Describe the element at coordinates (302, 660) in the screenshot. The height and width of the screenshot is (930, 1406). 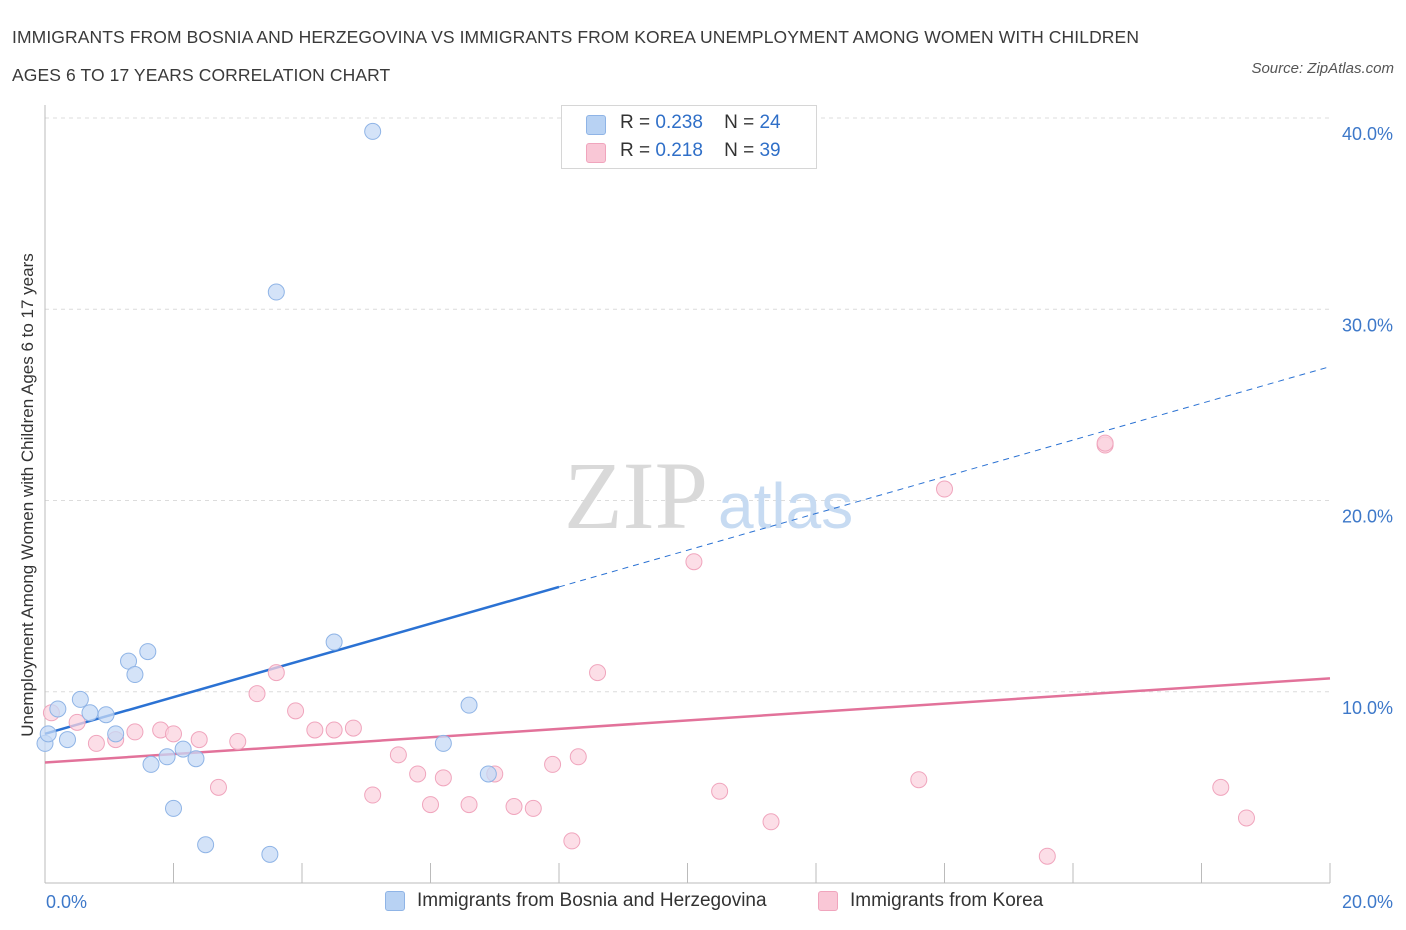
I see `trend-line-bosnia` at that location.